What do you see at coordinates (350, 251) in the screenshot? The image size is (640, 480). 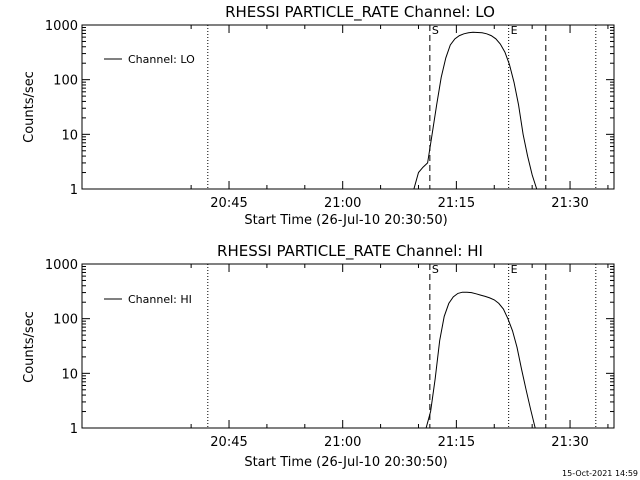 I see `chart-title: RHESSI PARTICLE_RATE Channel: HI` at bounding box center [350, 251].